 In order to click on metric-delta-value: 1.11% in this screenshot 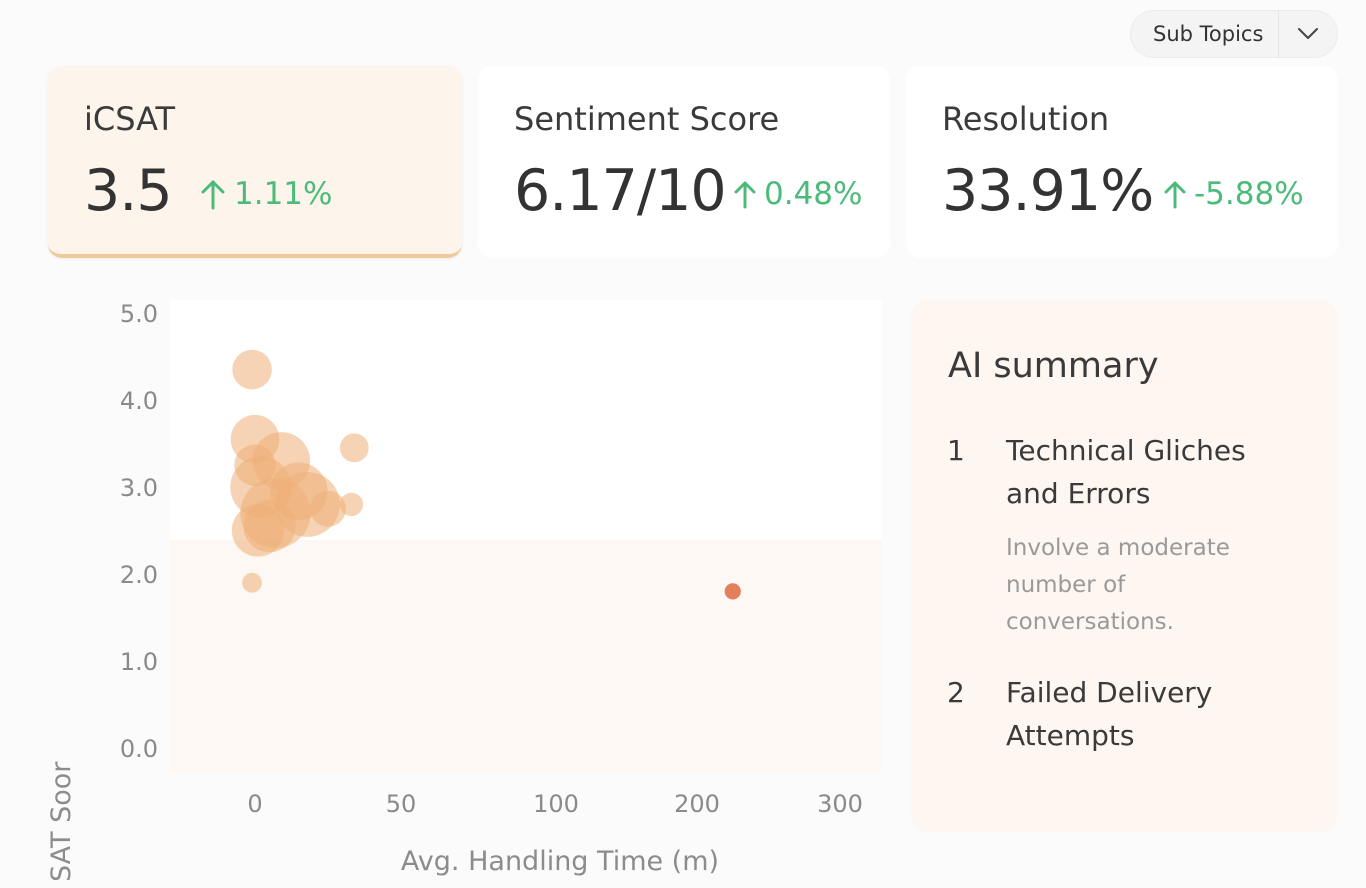, I will do `click(283, 194)`.